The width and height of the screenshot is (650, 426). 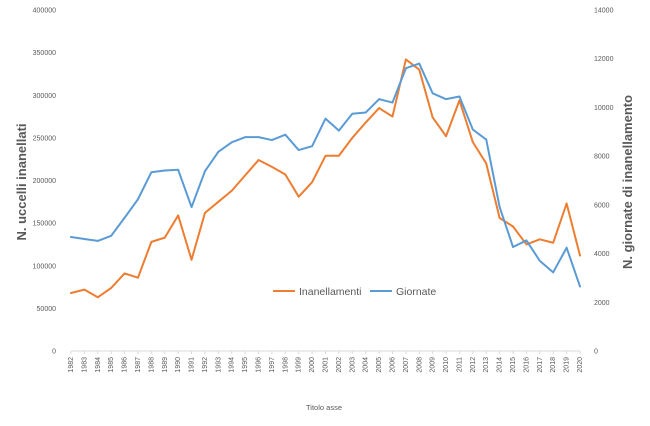 I want to click on y-tick-label: 200000, so click(x=44, y=181).